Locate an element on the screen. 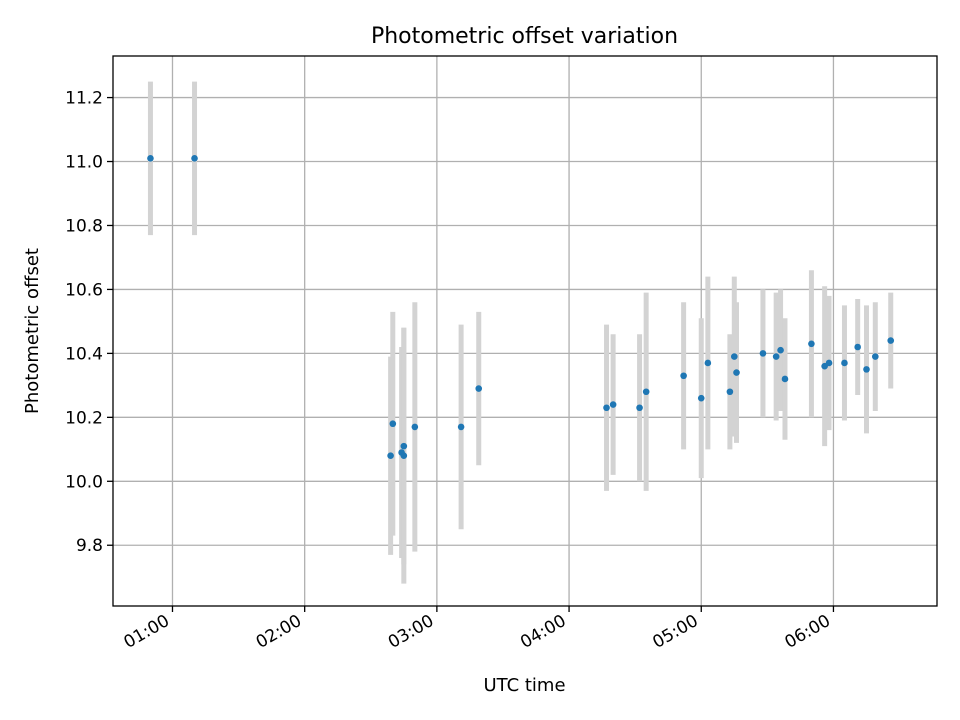 This screenshot has width=960, height=720. y-axis-title: Photometric offset is located at coordinates (32, 331).